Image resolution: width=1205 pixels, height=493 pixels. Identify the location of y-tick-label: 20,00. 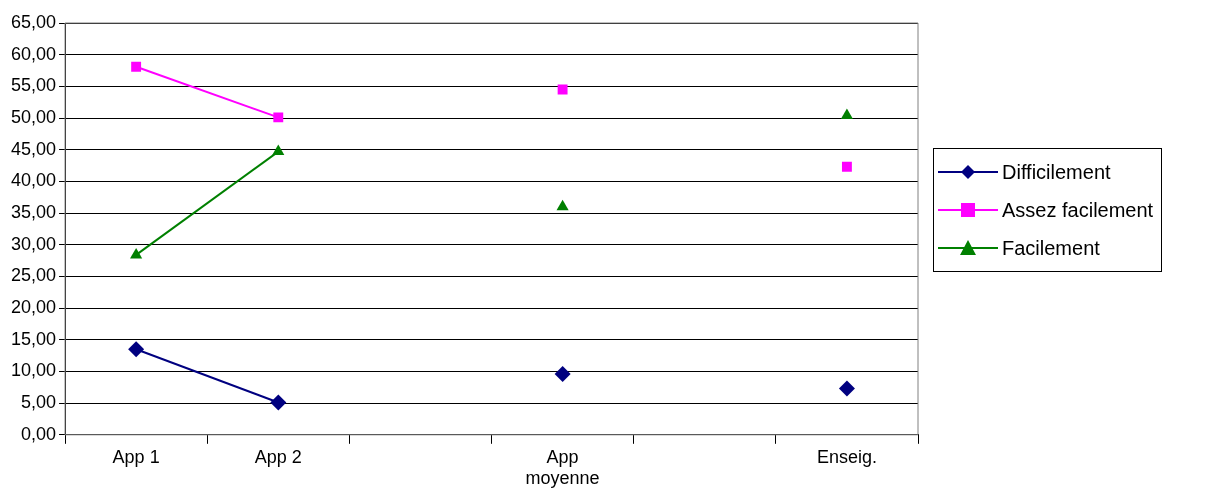
(34, 307).